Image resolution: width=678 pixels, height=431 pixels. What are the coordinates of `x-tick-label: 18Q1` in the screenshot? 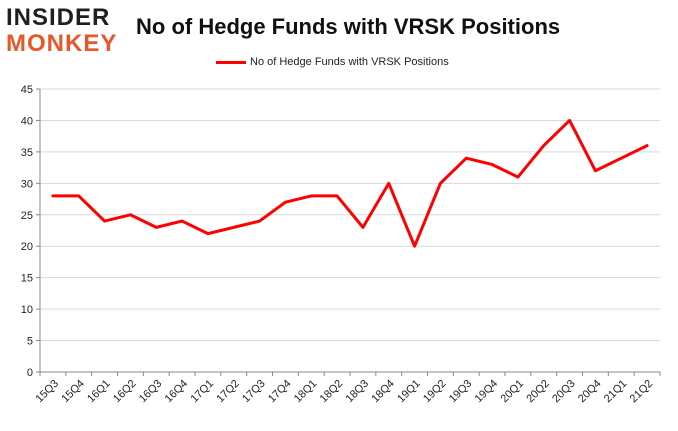 It's located at (306, 392).